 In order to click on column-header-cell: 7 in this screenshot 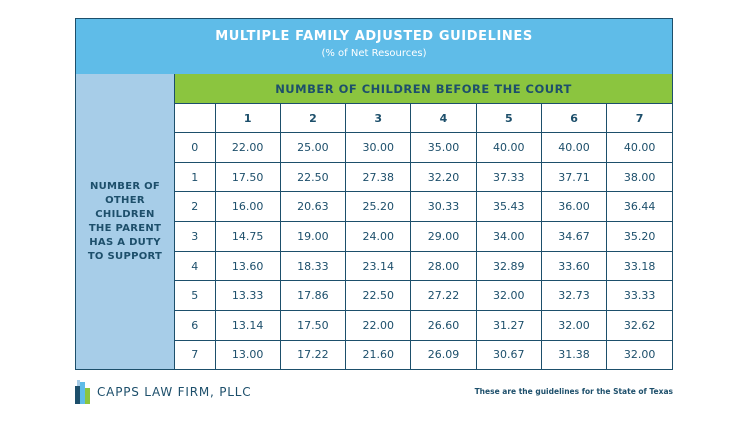, I will do `click(639, 119)`.